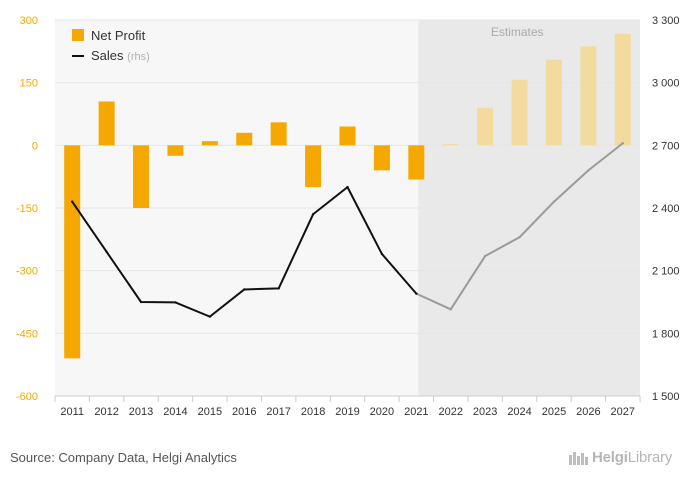 The height and width of the screenshot is (483, 700). Describe the element at coordinates (313, 166) in the screenshot. I see `bar-2018` at that location.